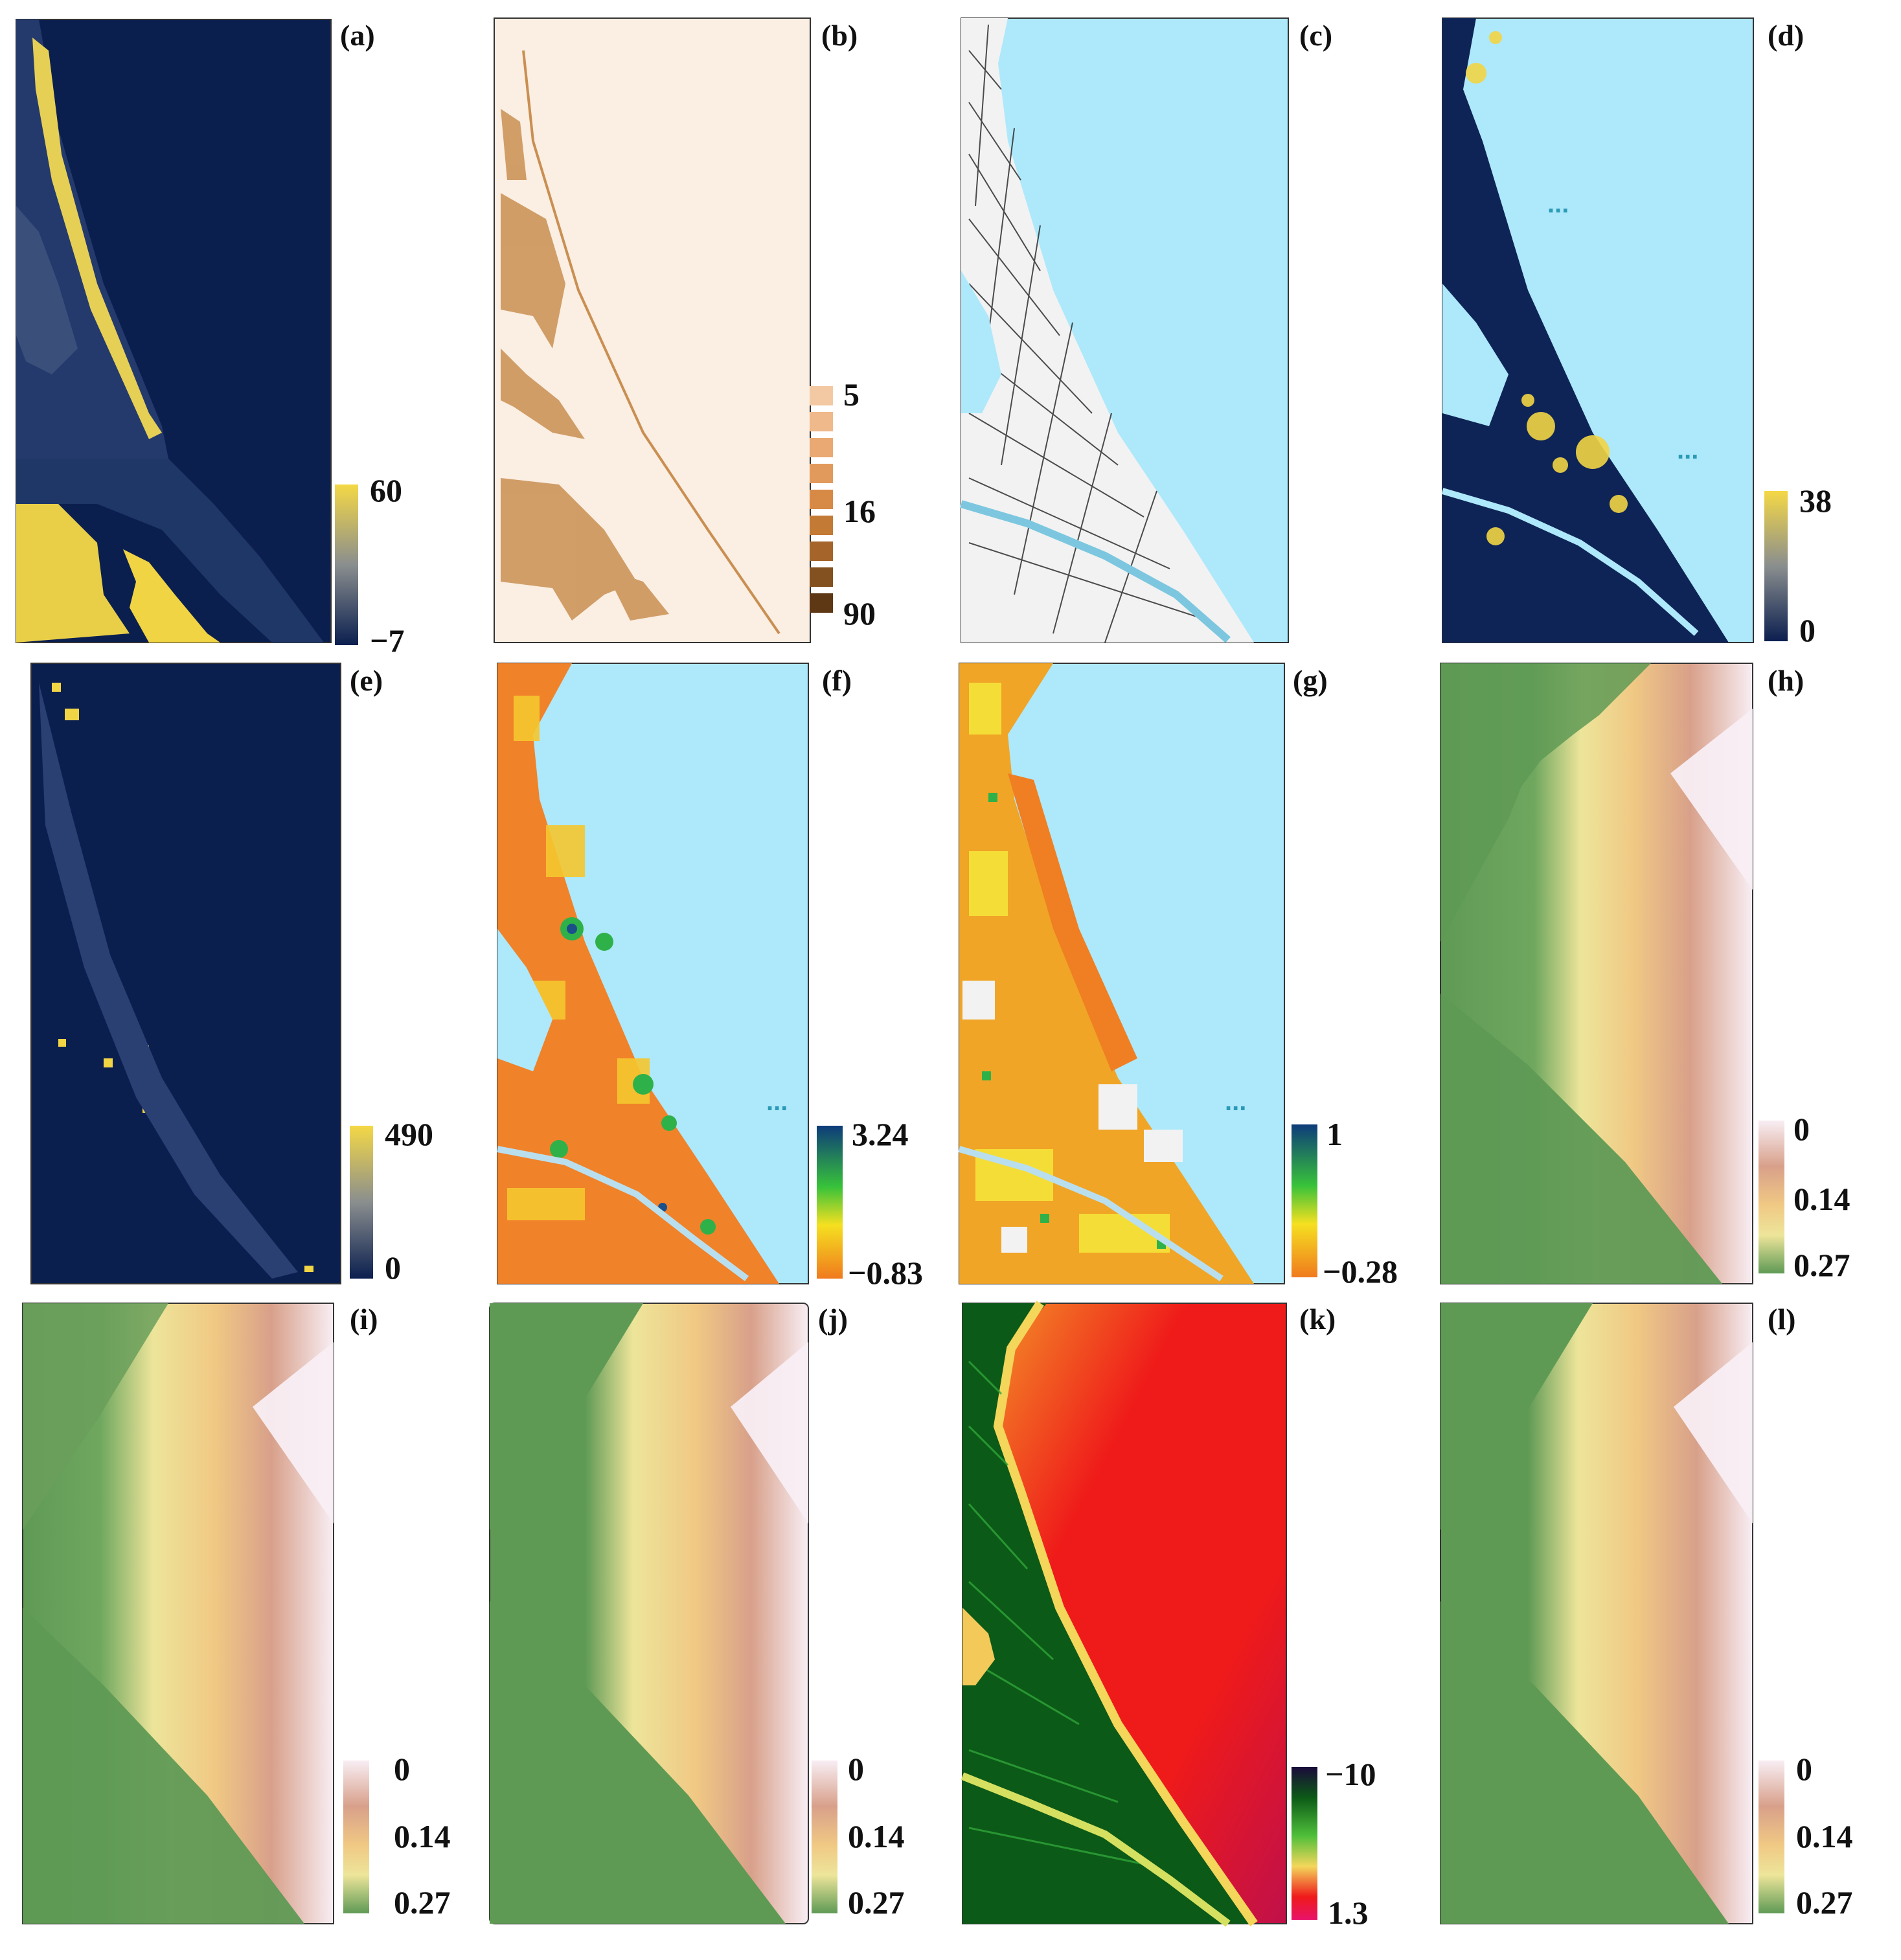 This screenshot has width=1901, height=1960. I want to click on panel-label: (k), so click(1317, 1319).